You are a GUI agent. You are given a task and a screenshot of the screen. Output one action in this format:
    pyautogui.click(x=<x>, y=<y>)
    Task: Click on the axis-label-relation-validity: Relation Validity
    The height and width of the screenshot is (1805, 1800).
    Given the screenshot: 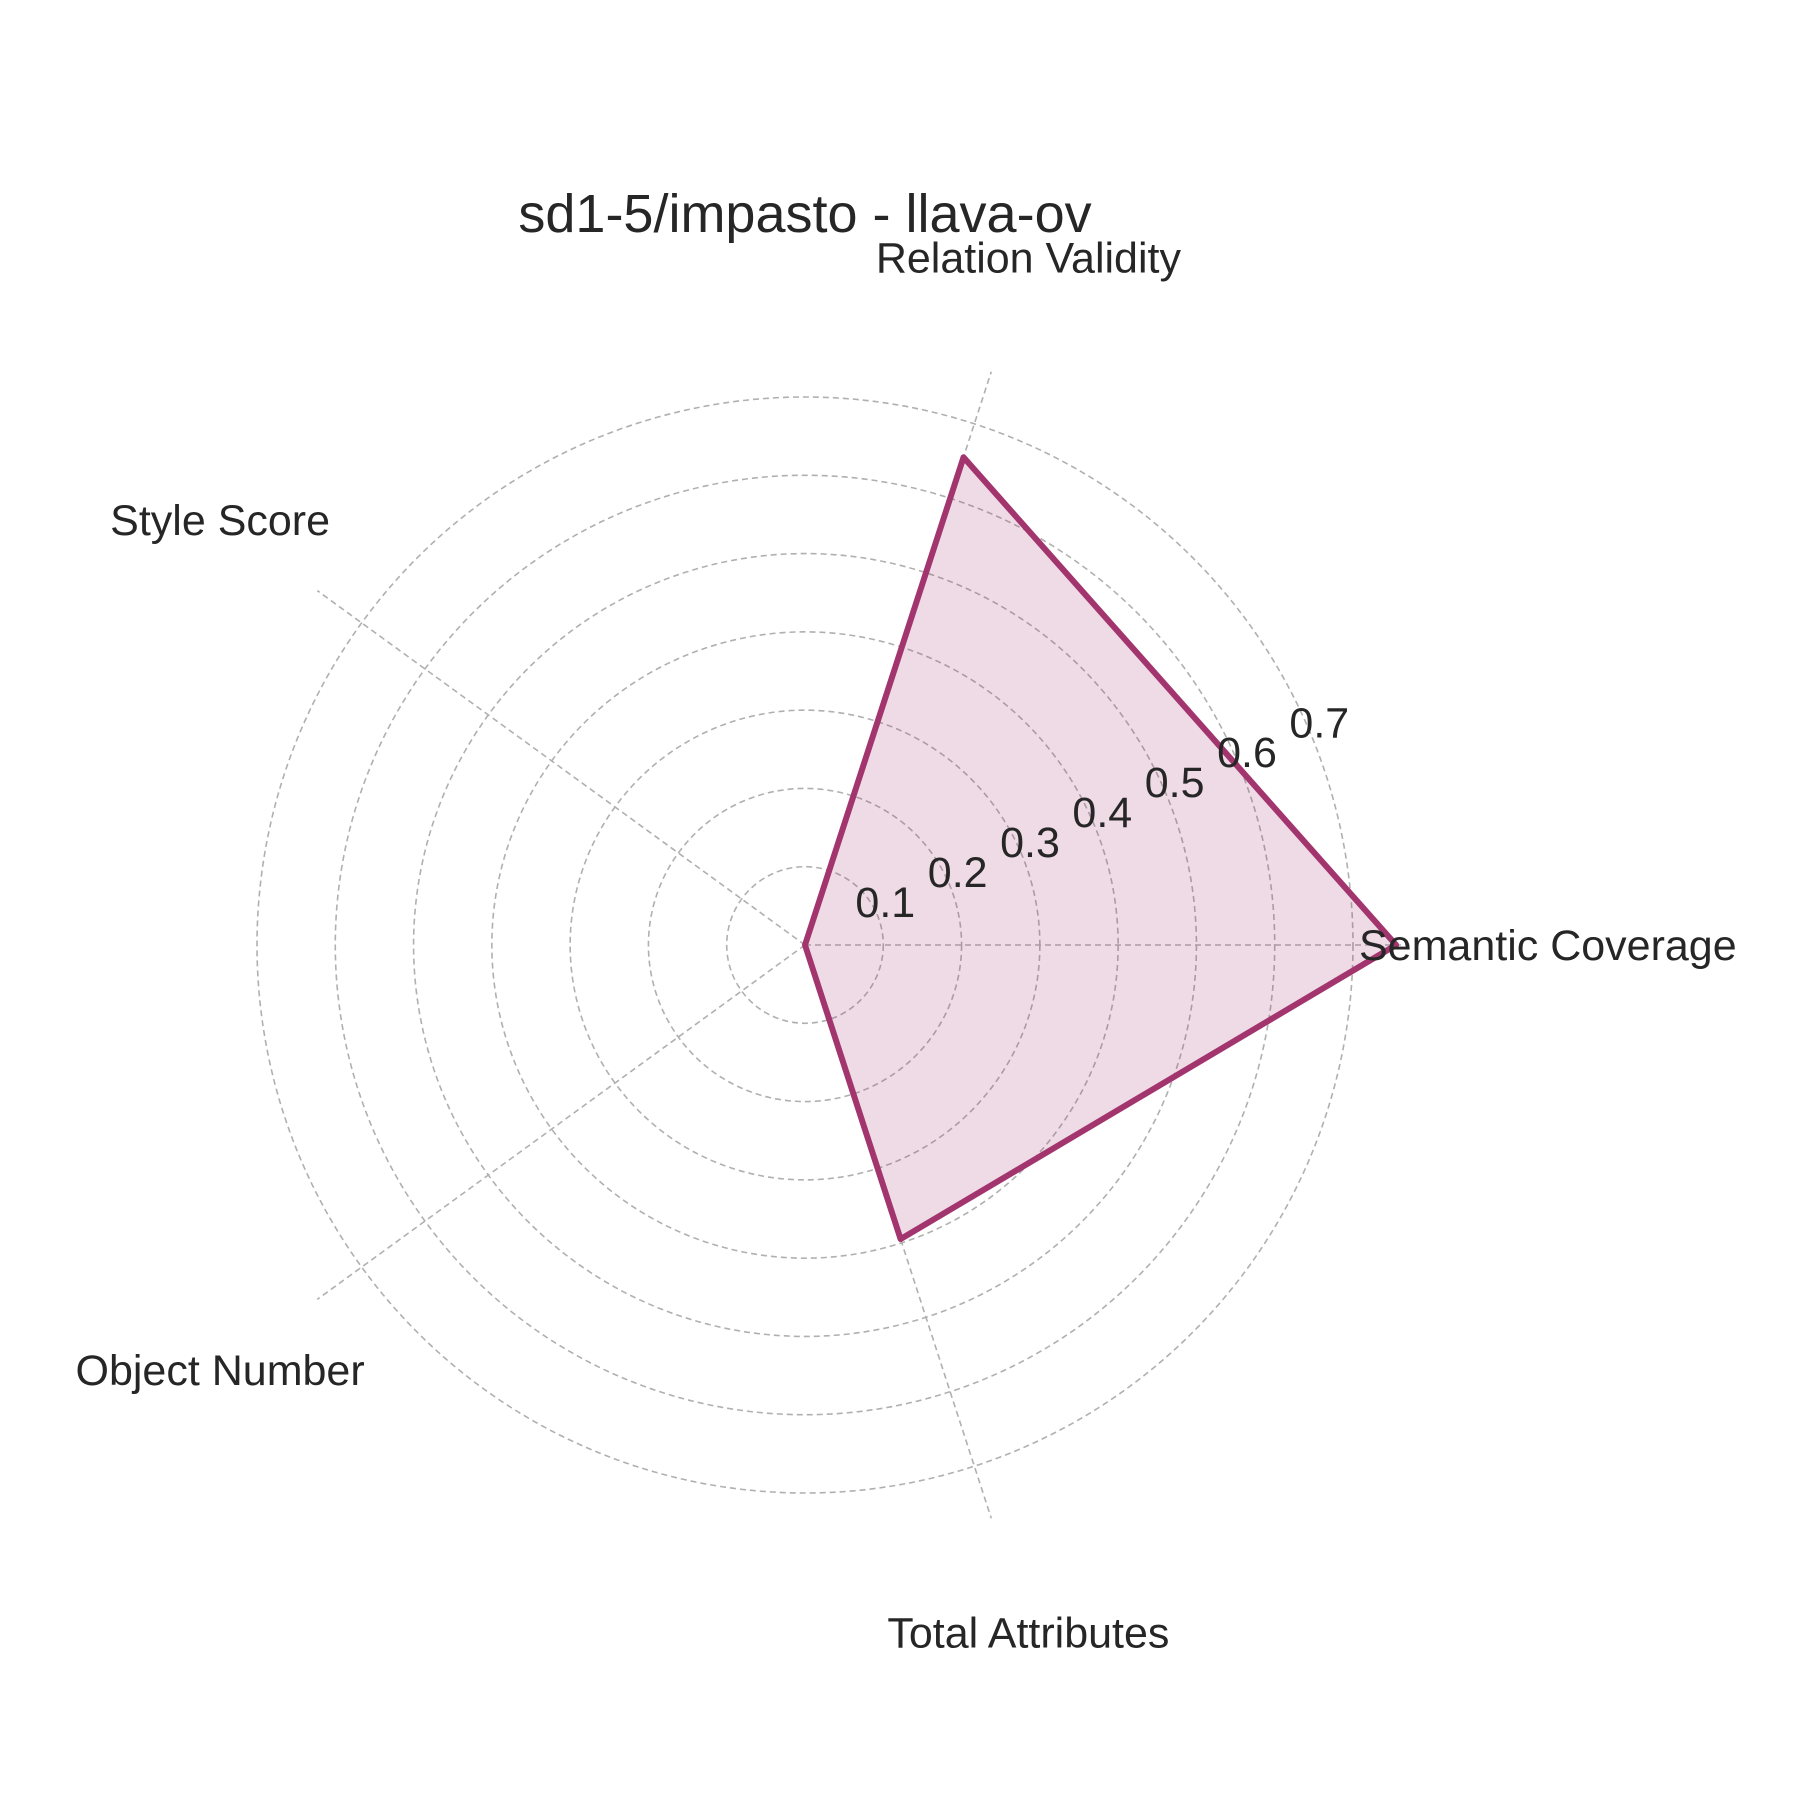 What is the action you would take?
    pyautogui.click(x=1029, y=258)
    